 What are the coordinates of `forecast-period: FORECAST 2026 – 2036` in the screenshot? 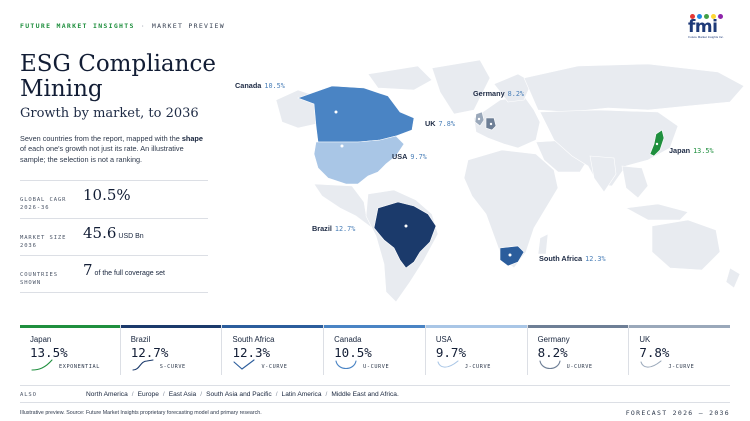 It's located at (677, 413).